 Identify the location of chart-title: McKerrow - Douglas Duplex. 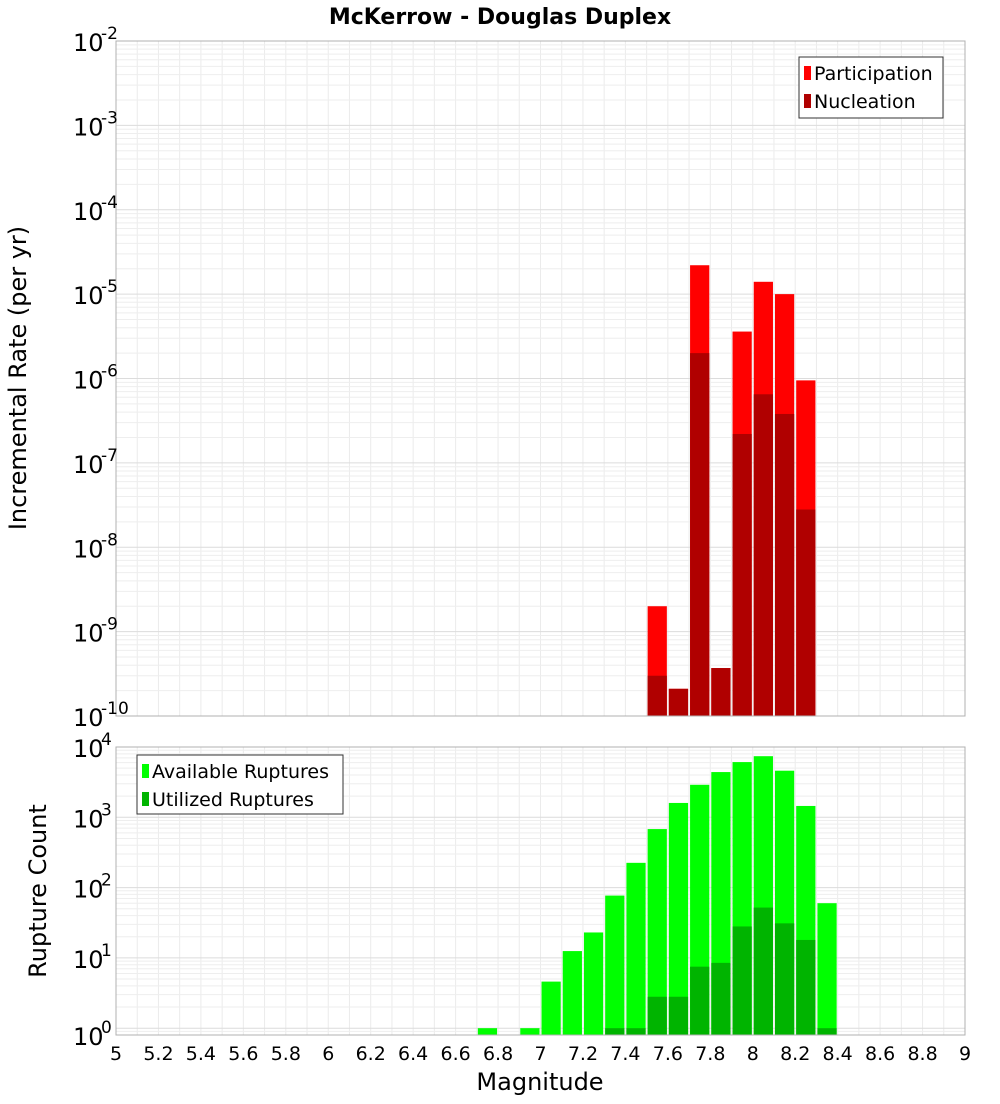
(500, 17).